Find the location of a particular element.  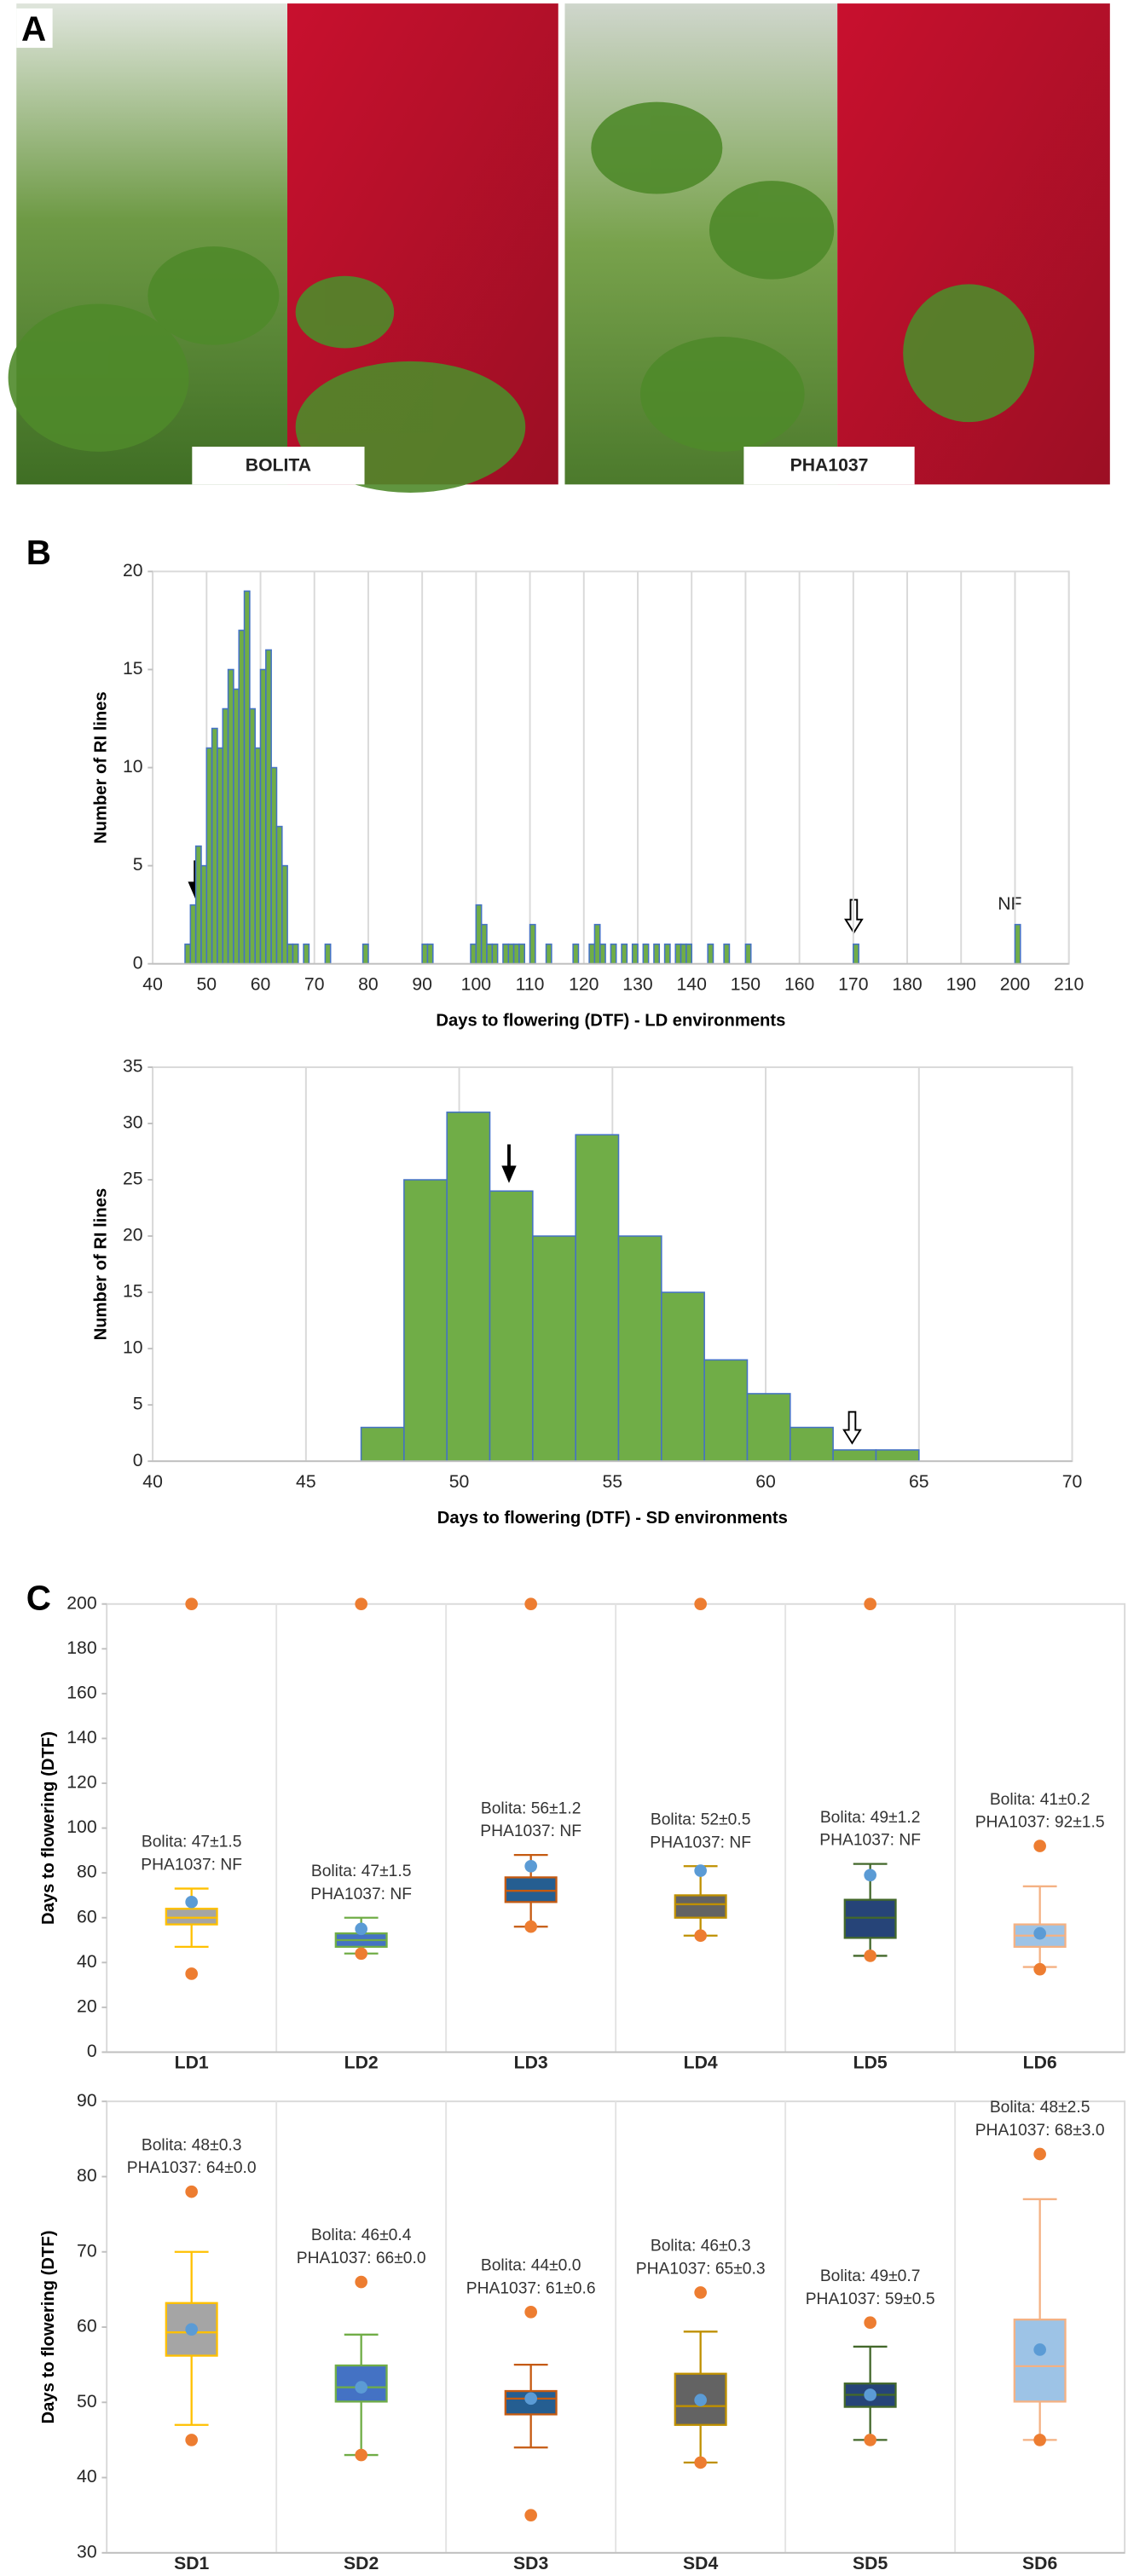

y-tick-label: 100 is located at coordinates (81, 1827).